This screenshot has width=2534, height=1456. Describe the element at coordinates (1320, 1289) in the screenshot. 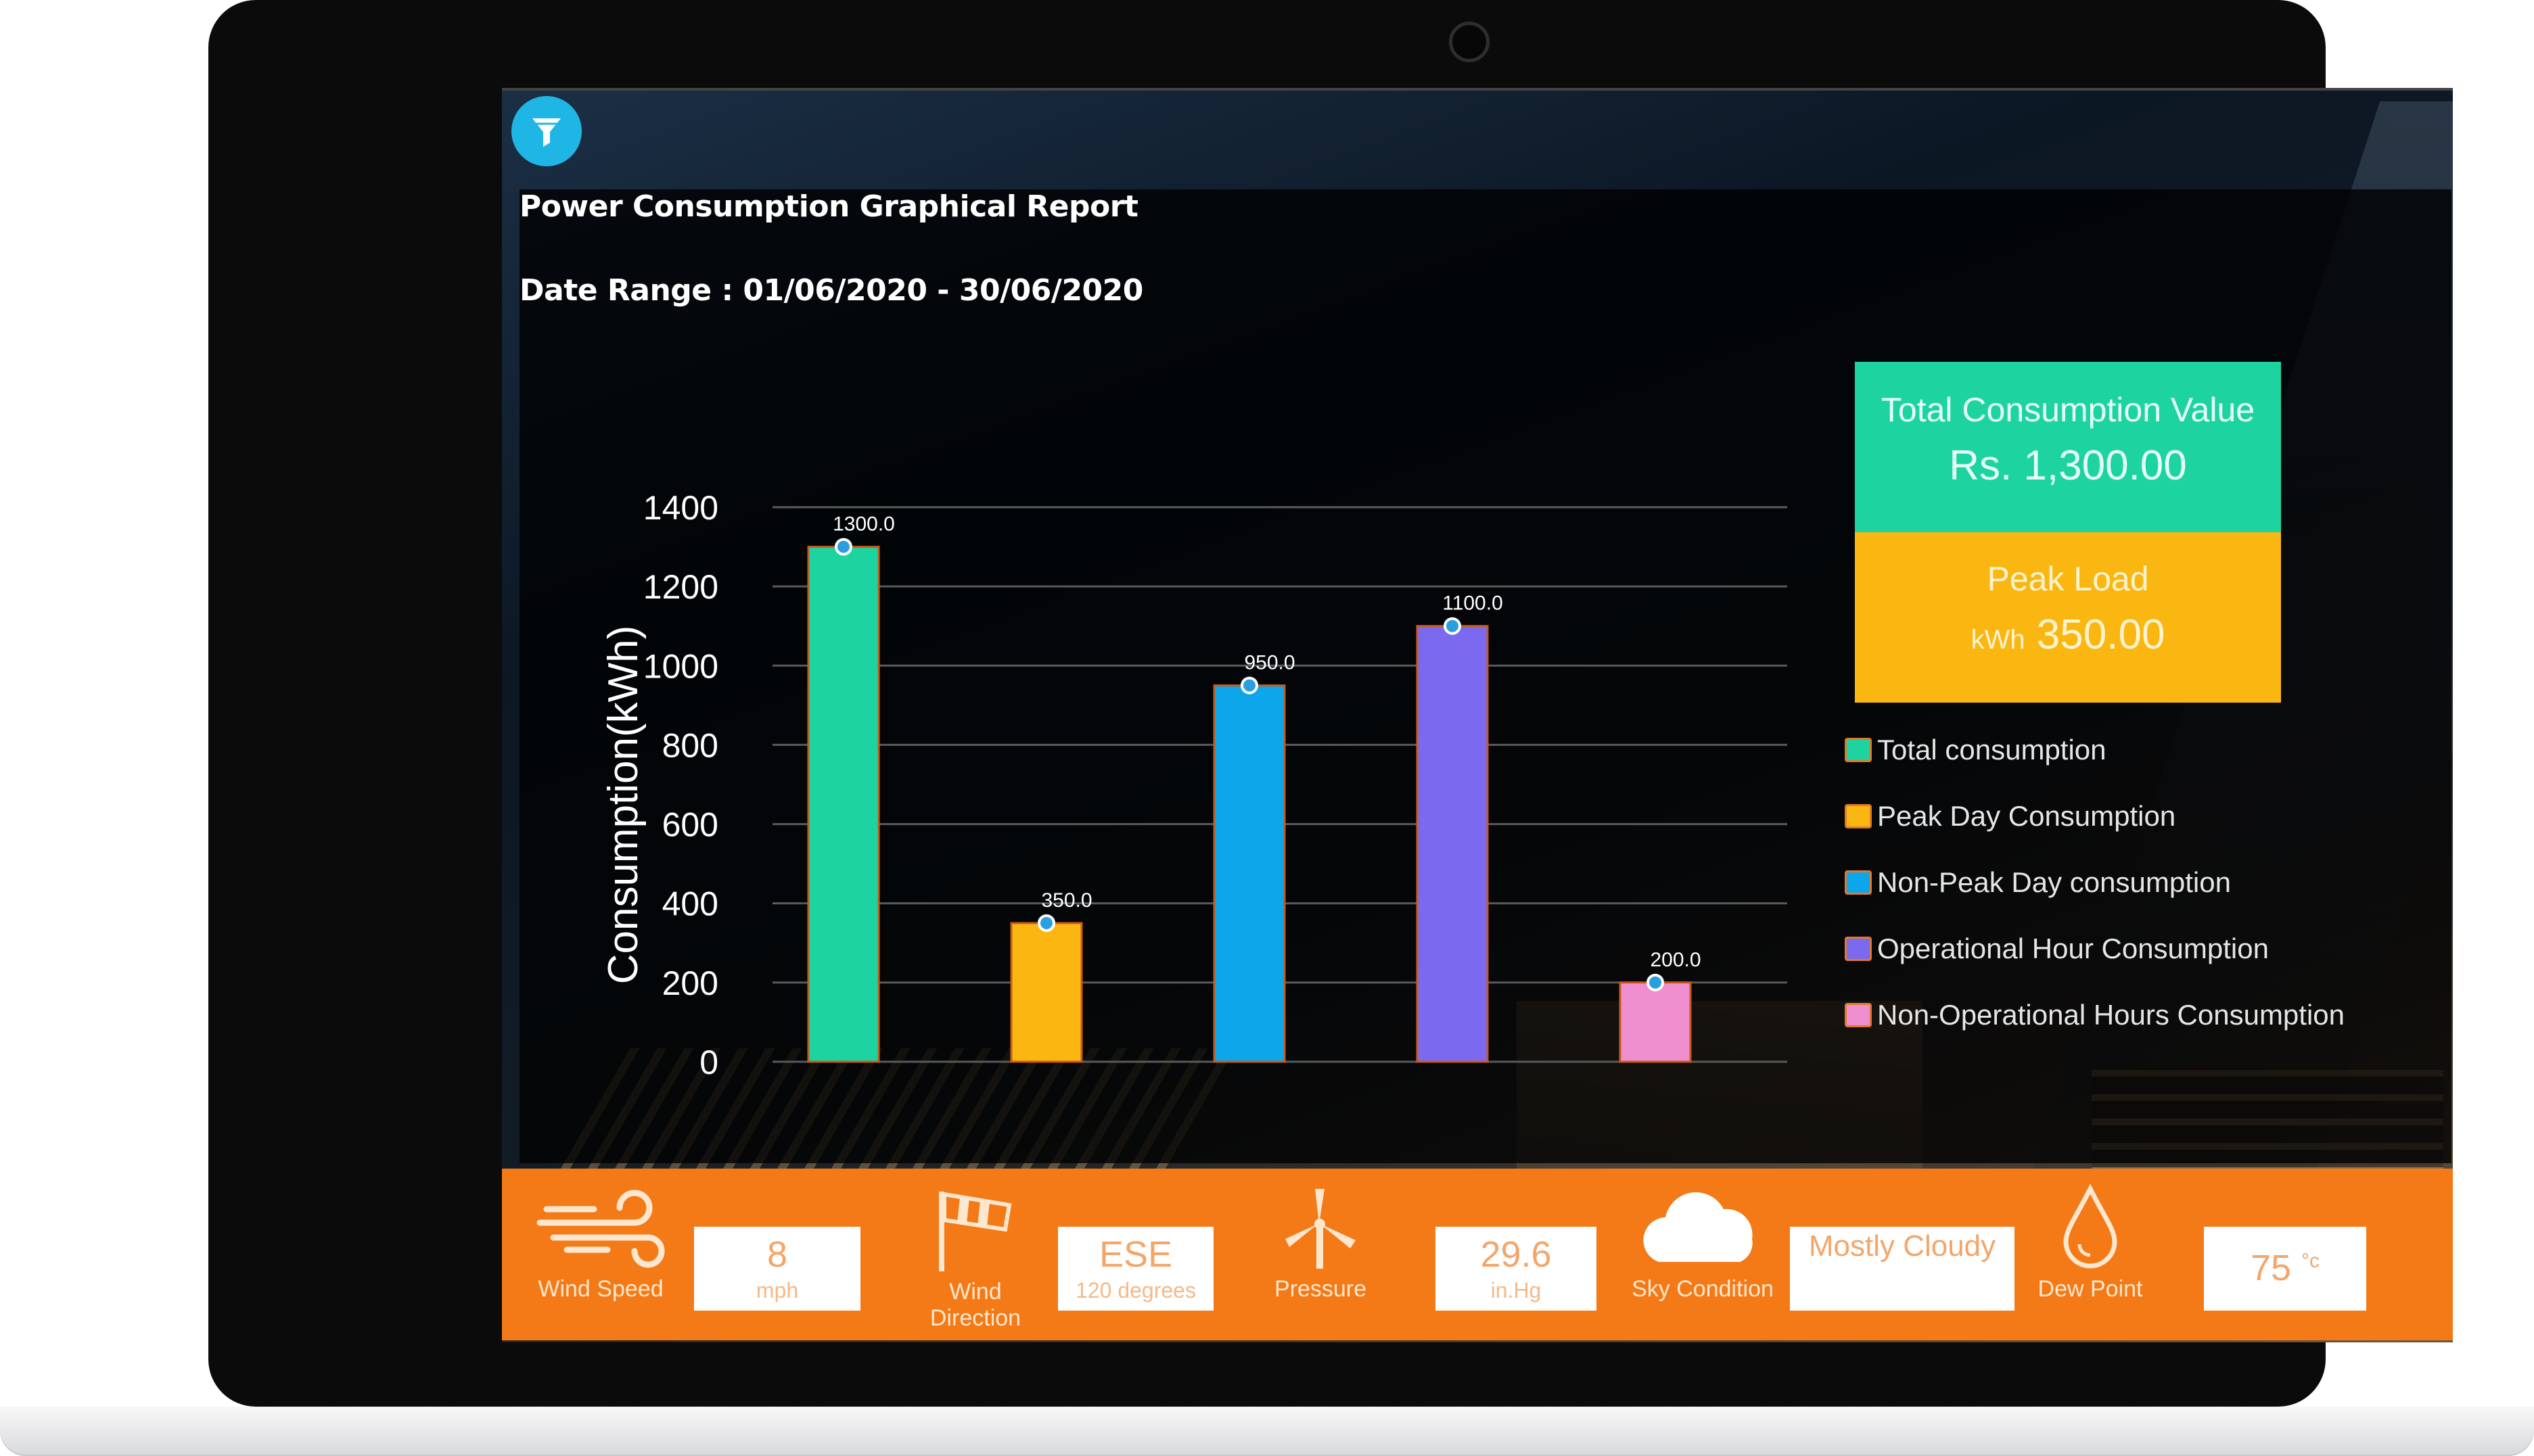

I see `pressure-label: Pressure` at that location.